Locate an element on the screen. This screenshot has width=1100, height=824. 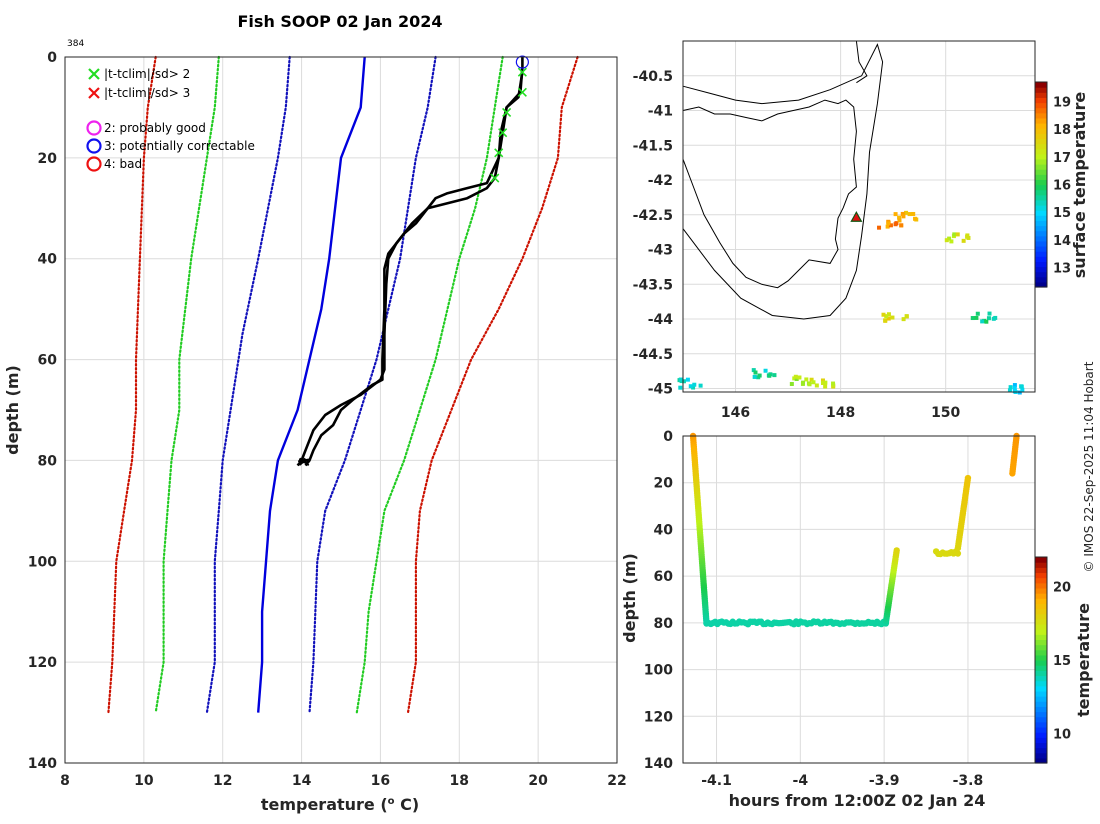
time-depth-colorbar-tick: 15 is located at coordinates (1062, 661).